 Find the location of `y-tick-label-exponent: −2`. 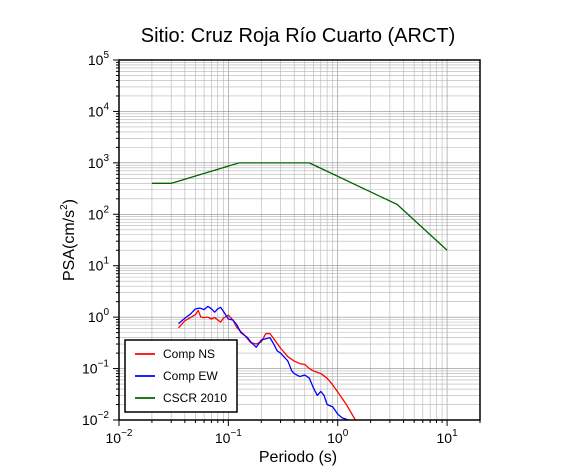

y-tick-label-exponent: −2 is located at coordinates (104, 415).